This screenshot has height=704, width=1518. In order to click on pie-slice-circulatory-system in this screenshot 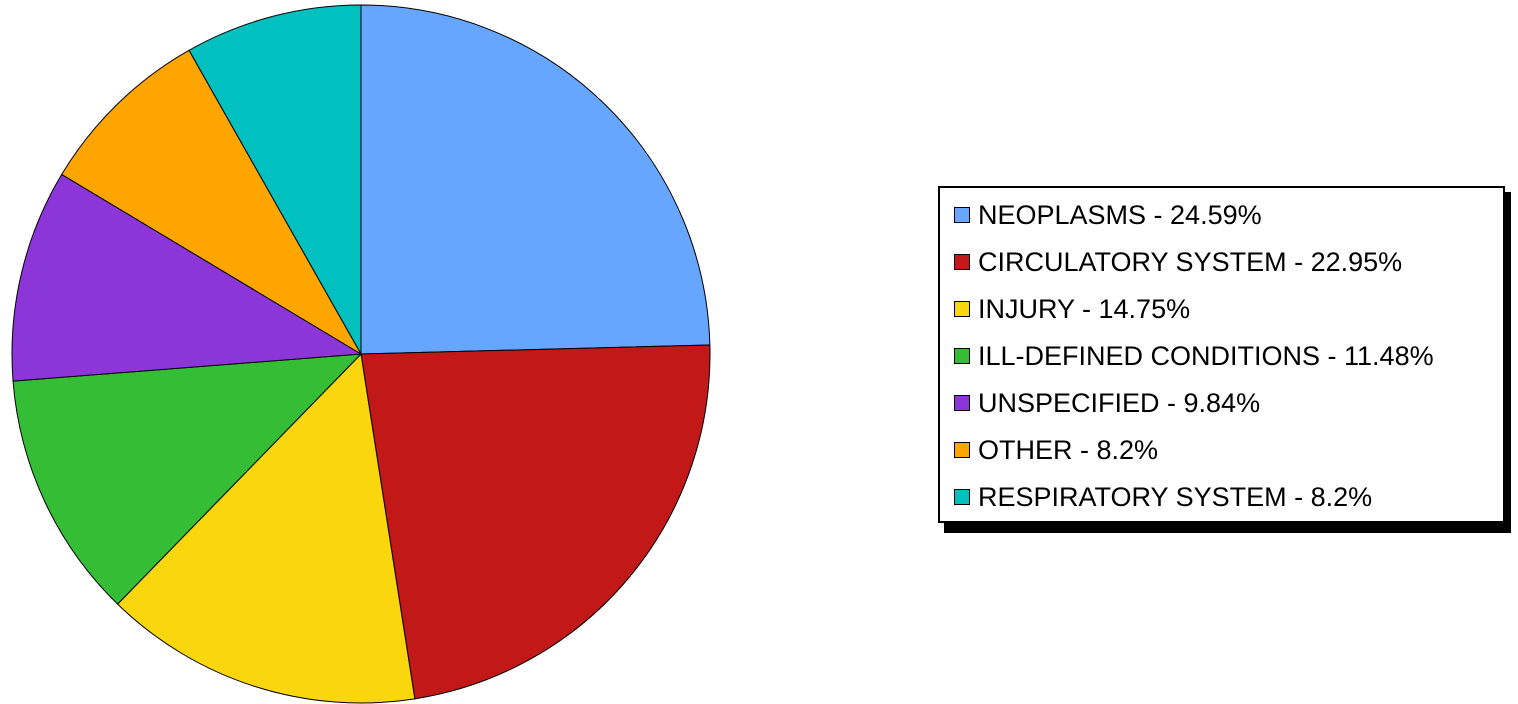, I will do `click(535, 522)`.